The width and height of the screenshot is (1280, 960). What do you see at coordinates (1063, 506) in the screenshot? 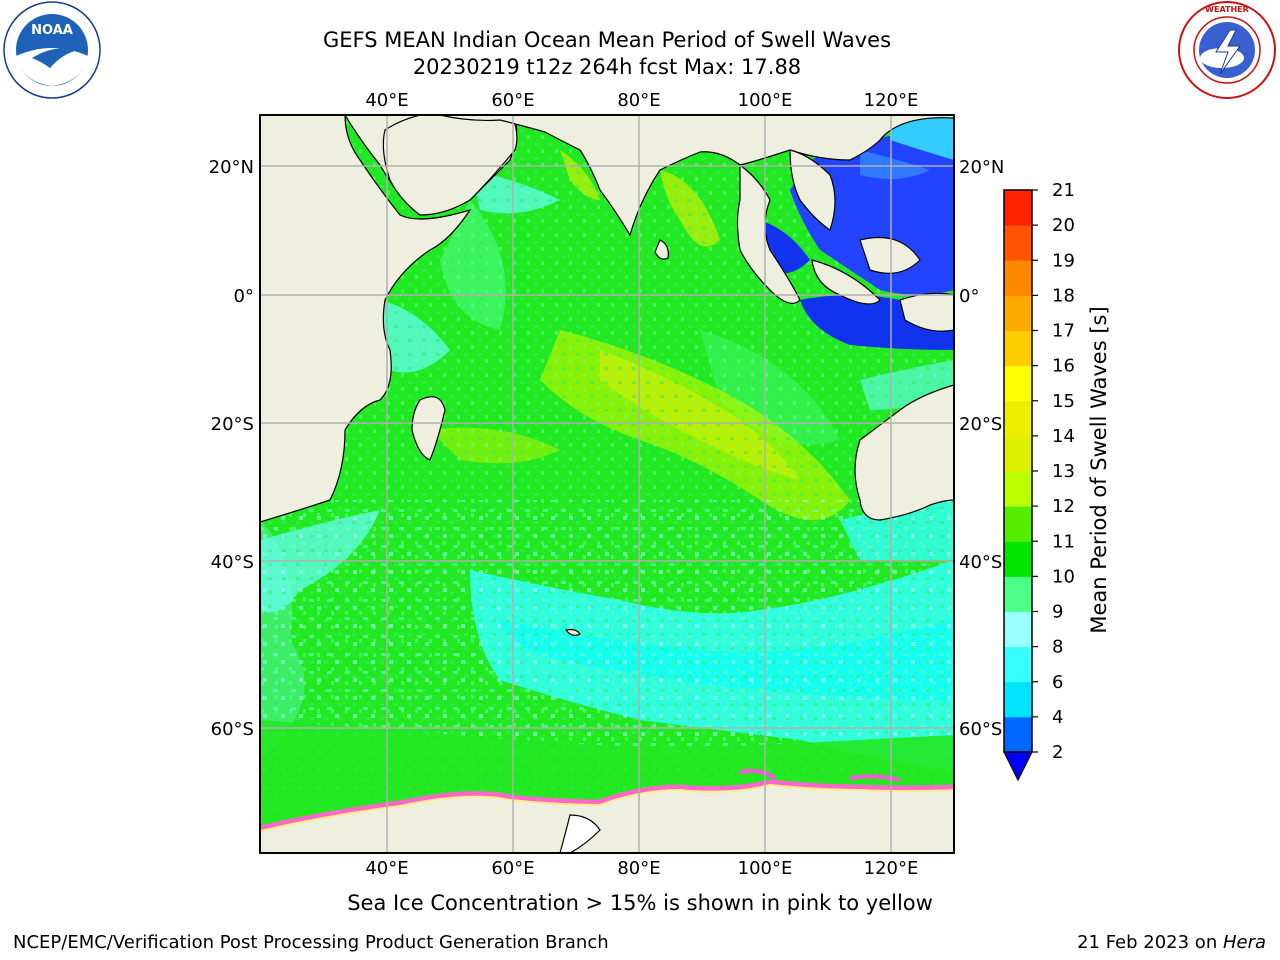
I see `colorbar-tick-label: 12` at bounding box center [1063, 506].